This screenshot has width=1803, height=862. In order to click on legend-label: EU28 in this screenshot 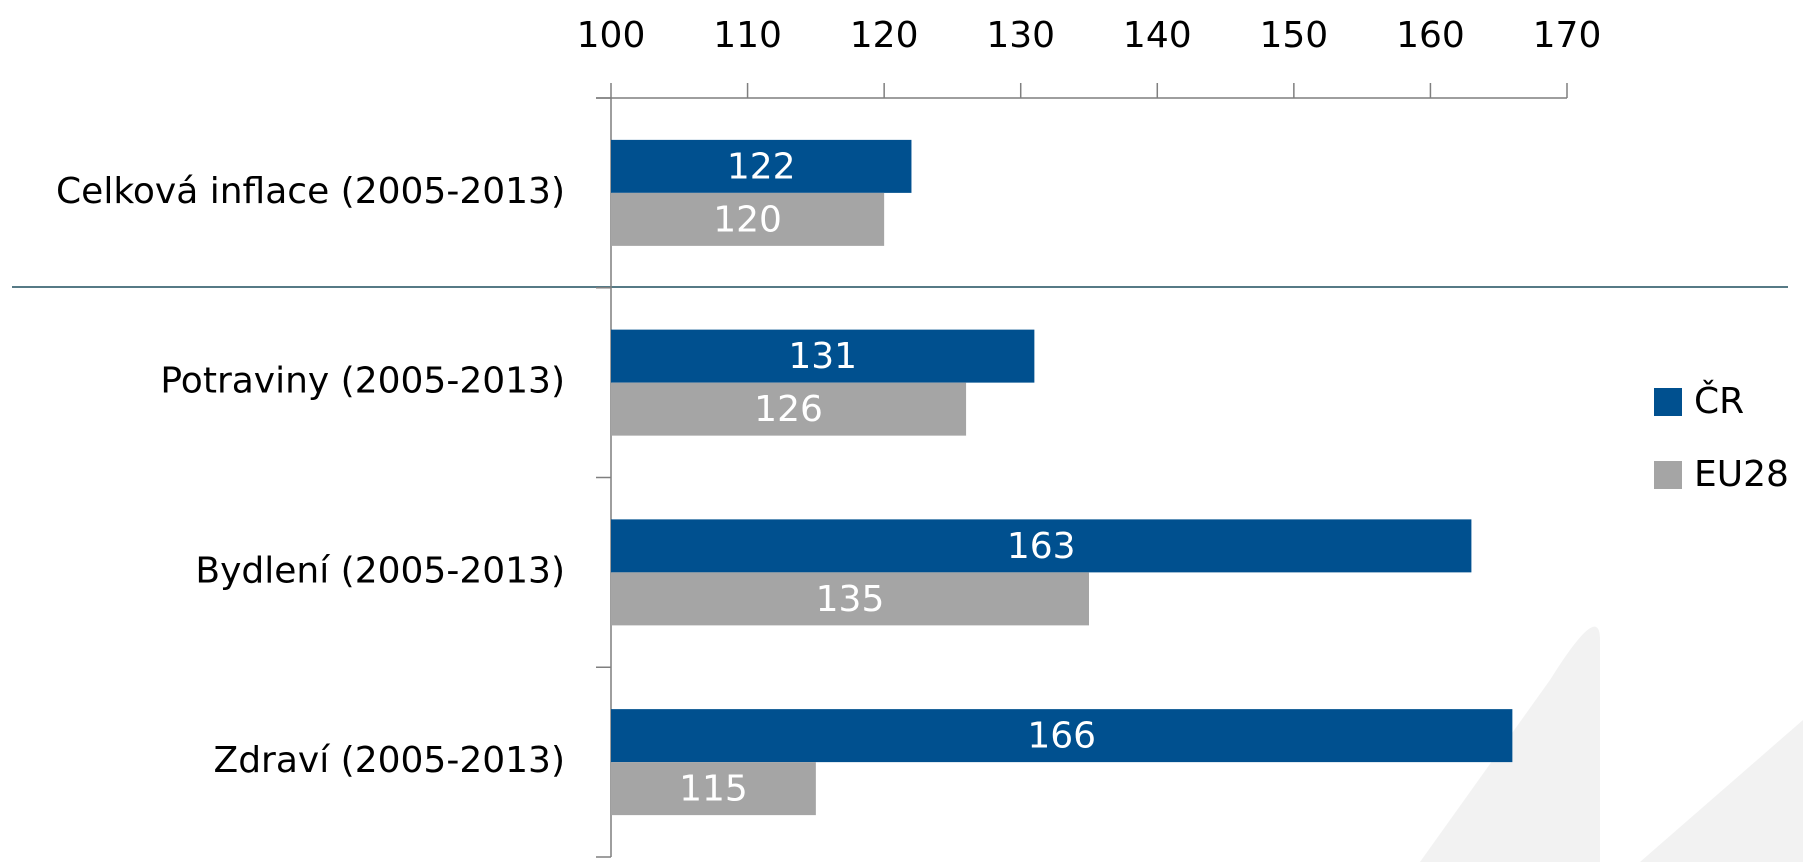, I will do `click(1741, 474)`.